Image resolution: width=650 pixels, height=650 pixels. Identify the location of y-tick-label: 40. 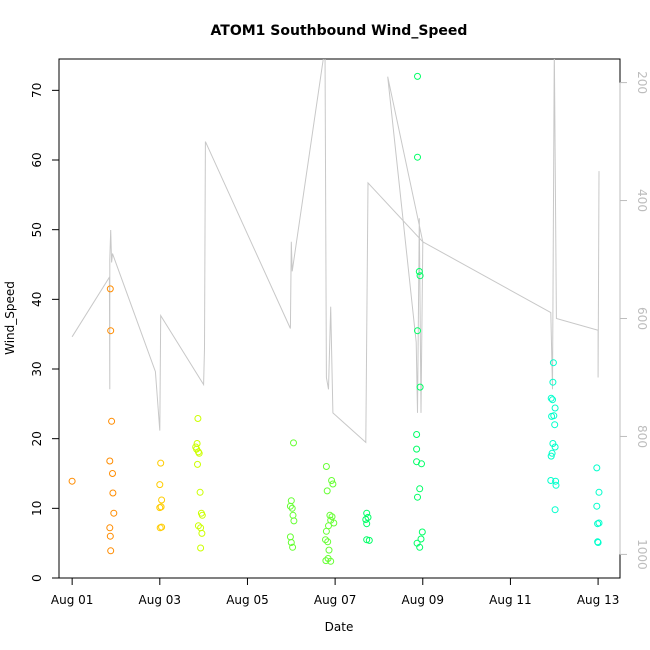
(37, 299).